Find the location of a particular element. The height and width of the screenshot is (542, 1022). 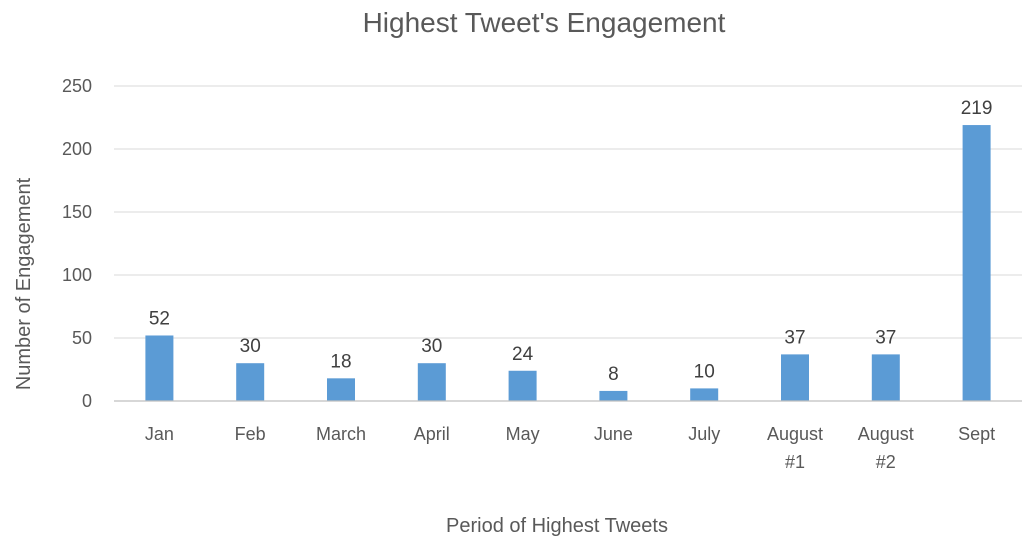

y-tick-label: 200 is located at coordinates (77, 149).